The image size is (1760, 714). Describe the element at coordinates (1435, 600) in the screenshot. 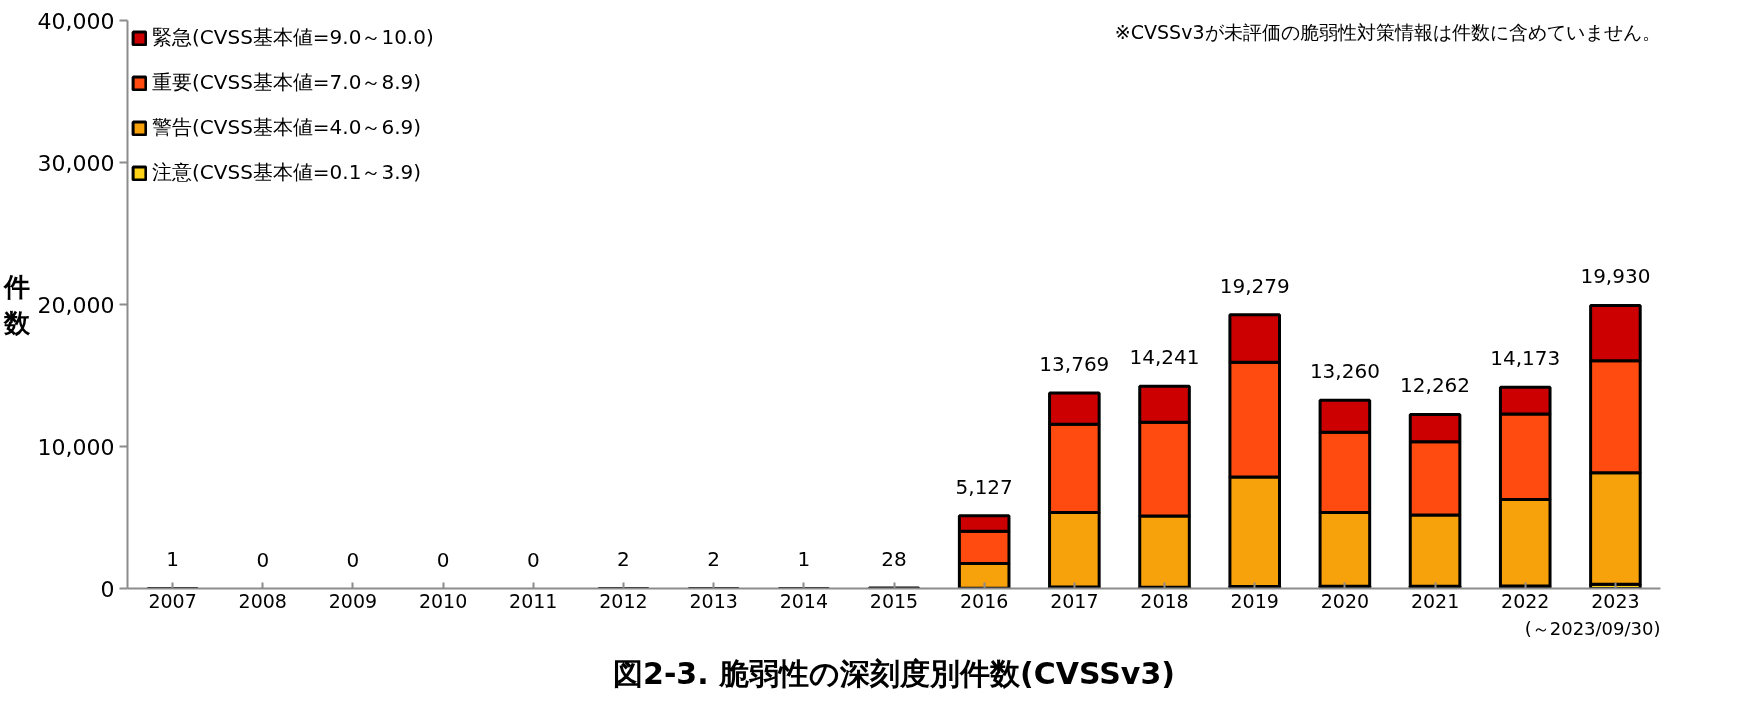

I see `x-tick-label: 2021` at that location.